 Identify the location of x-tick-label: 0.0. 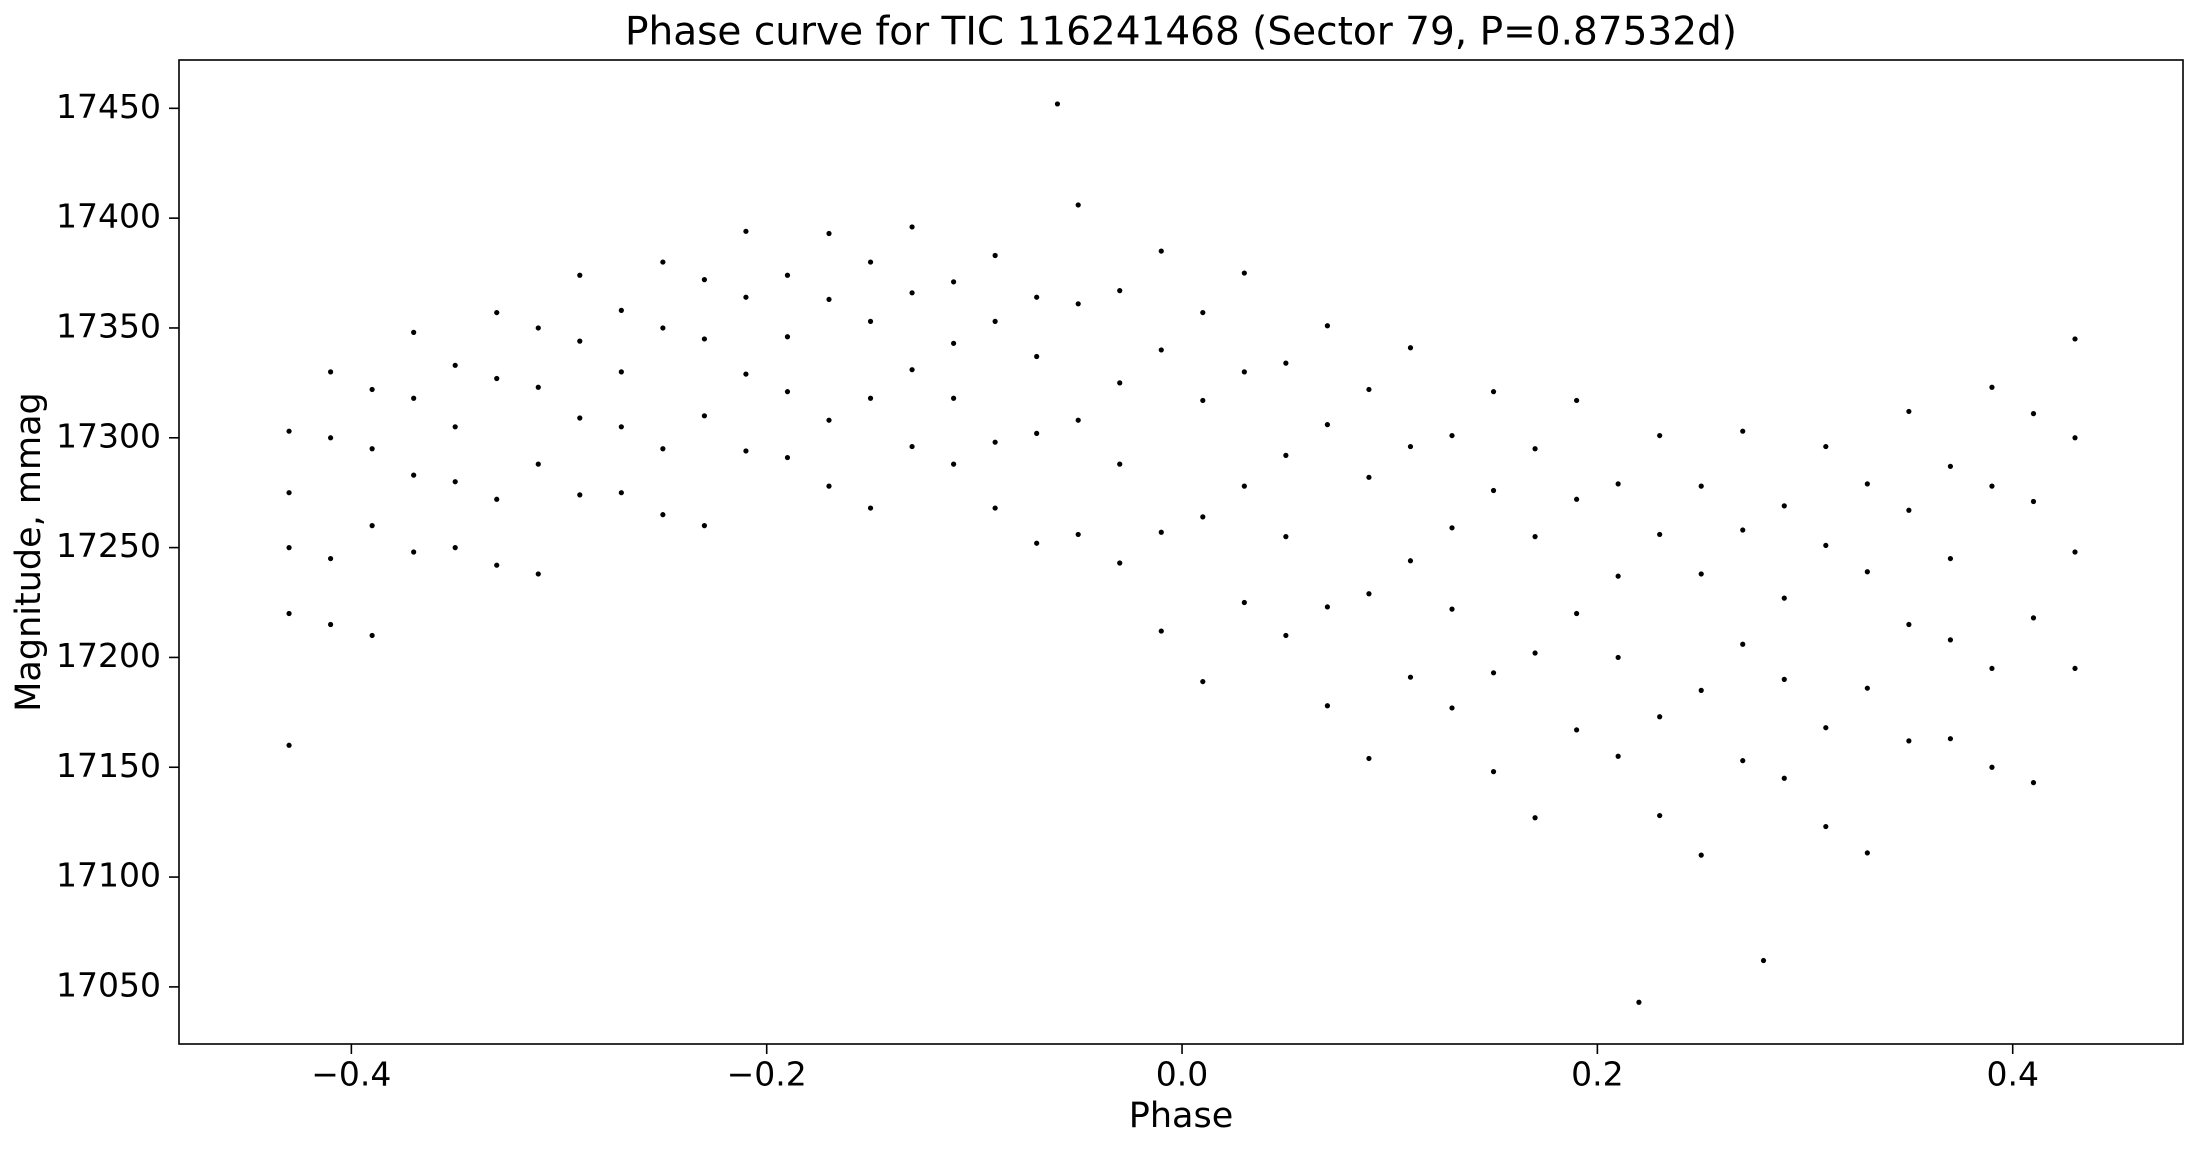
(1182, 1074).